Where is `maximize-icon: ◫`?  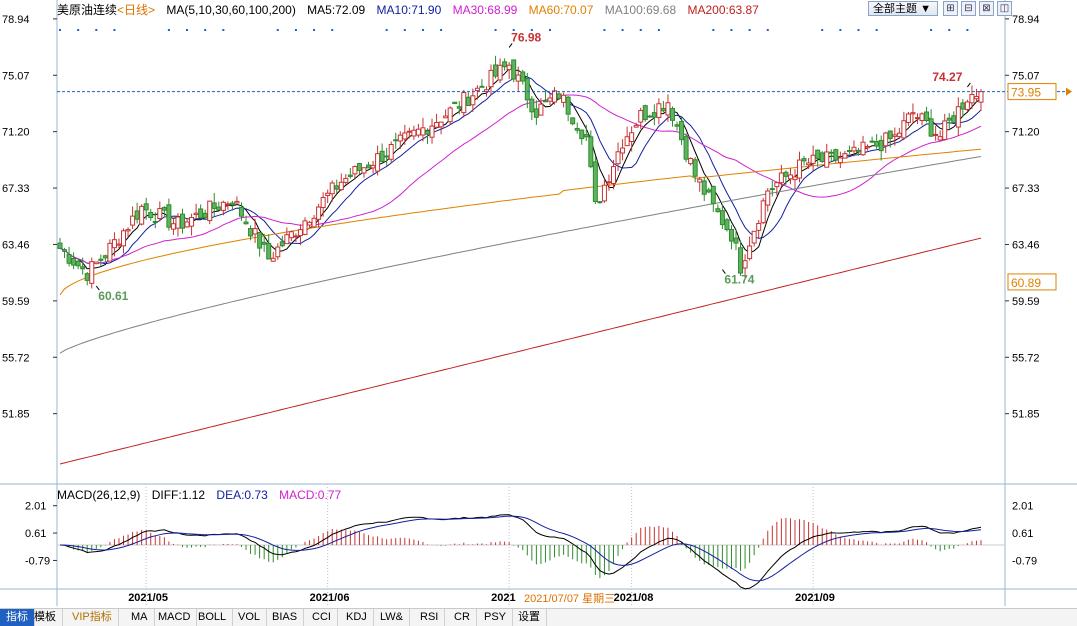 maximize-icon: ◫ is located at coordinates (1004, 8).